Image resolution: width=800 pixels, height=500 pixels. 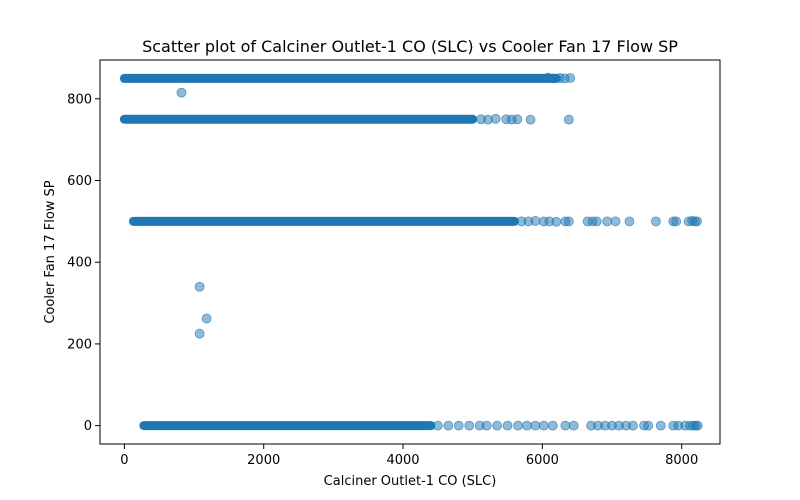 I want to click on y-tick-label: 0, so click(x=88, y=426).